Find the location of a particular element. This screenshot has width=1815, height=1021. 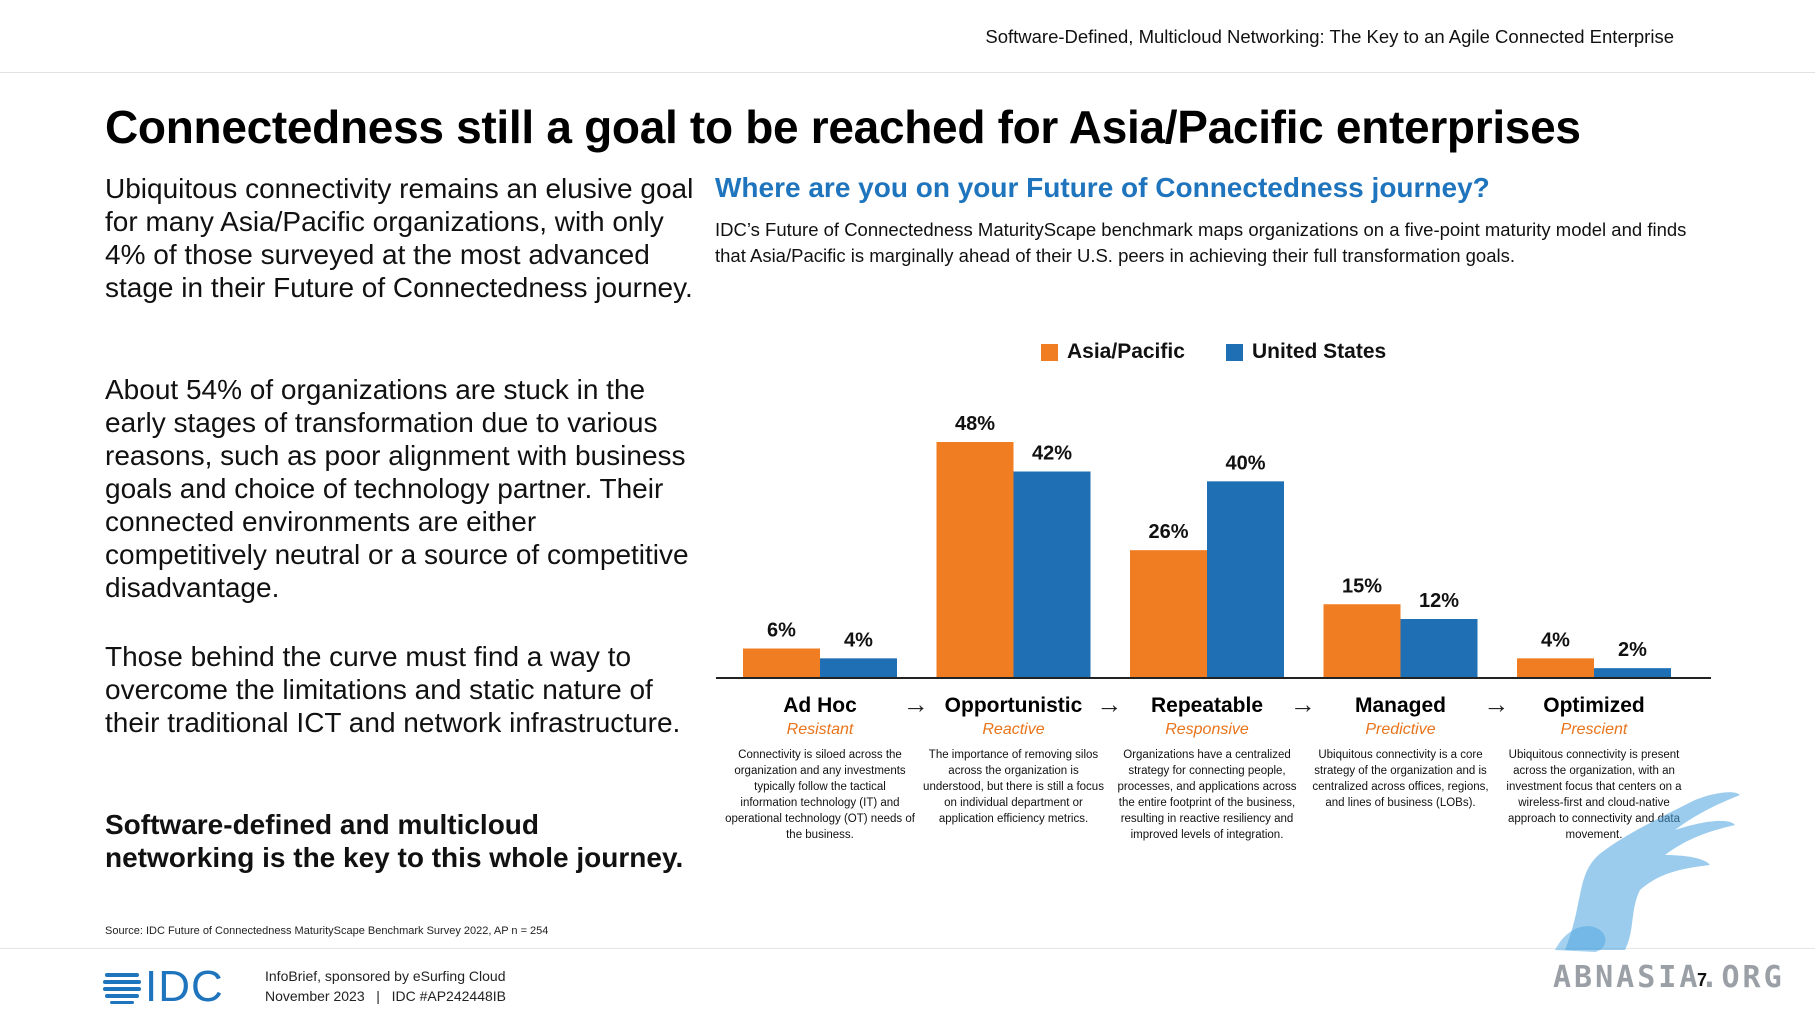

header-divider is located at coordinates (907, 72).